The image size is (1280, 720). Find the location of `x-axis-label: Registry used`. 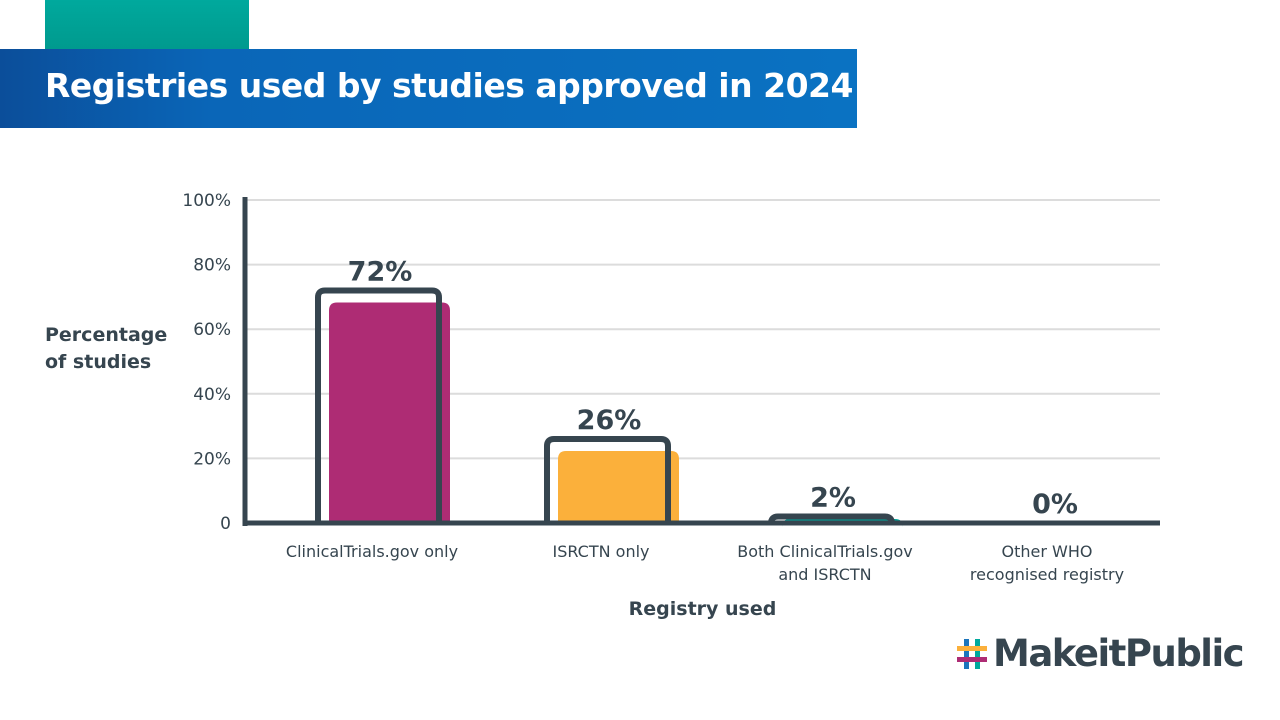

x-axis-label: Registry used is located at coordinates (702, 609).